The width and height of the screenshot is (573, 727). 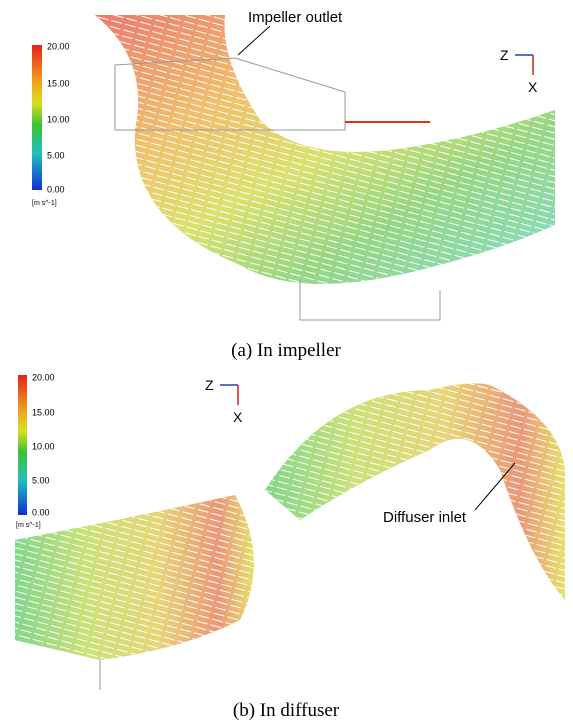 I want to click on caption: (a) In impeller, so click(x=286, y=350).